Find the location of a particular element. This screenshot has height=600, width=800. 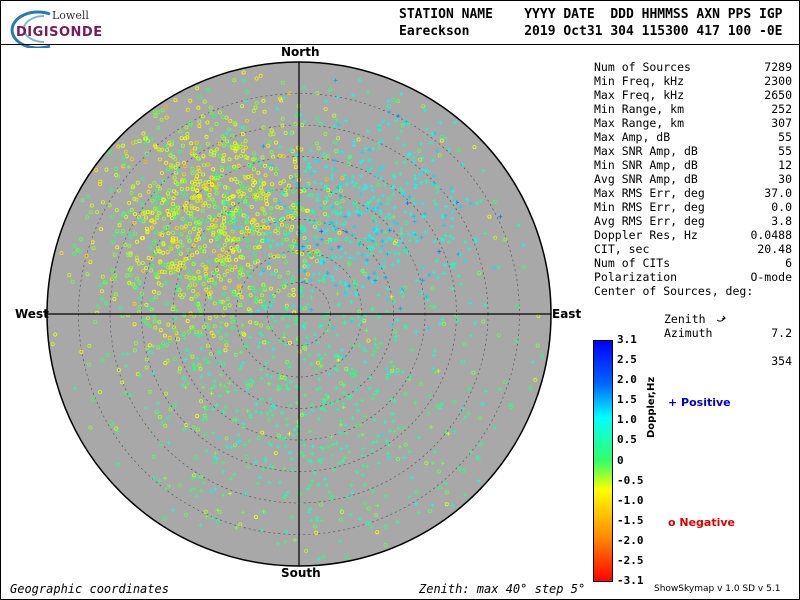

colorbar-tick-label: 0 is located at coordinates (620, 460).